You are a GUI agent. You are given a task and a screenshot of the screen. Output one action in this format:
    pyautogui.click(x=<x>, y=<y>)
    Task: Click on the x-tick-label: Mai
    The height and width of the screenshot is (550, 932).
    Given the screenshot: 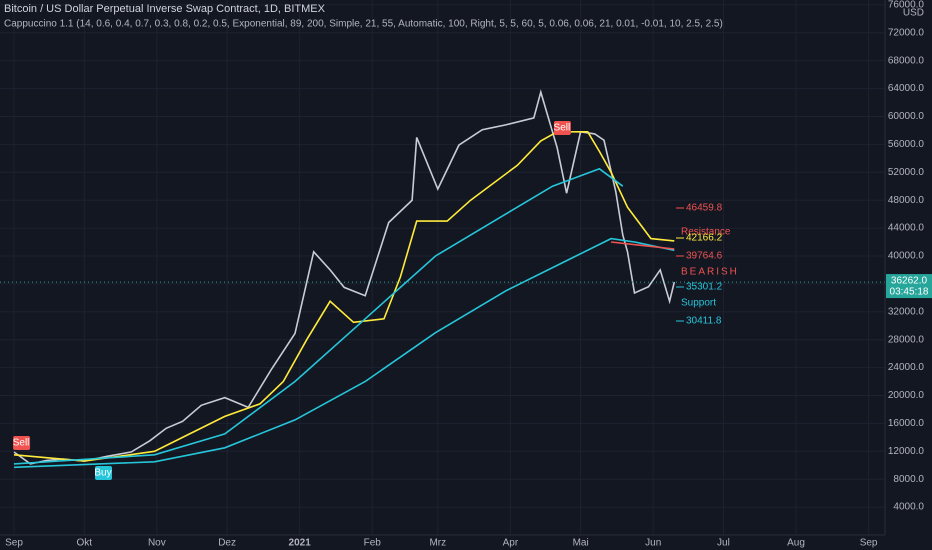 What is the action you would take?
    pyautogui.click(x=581, y=543)
    